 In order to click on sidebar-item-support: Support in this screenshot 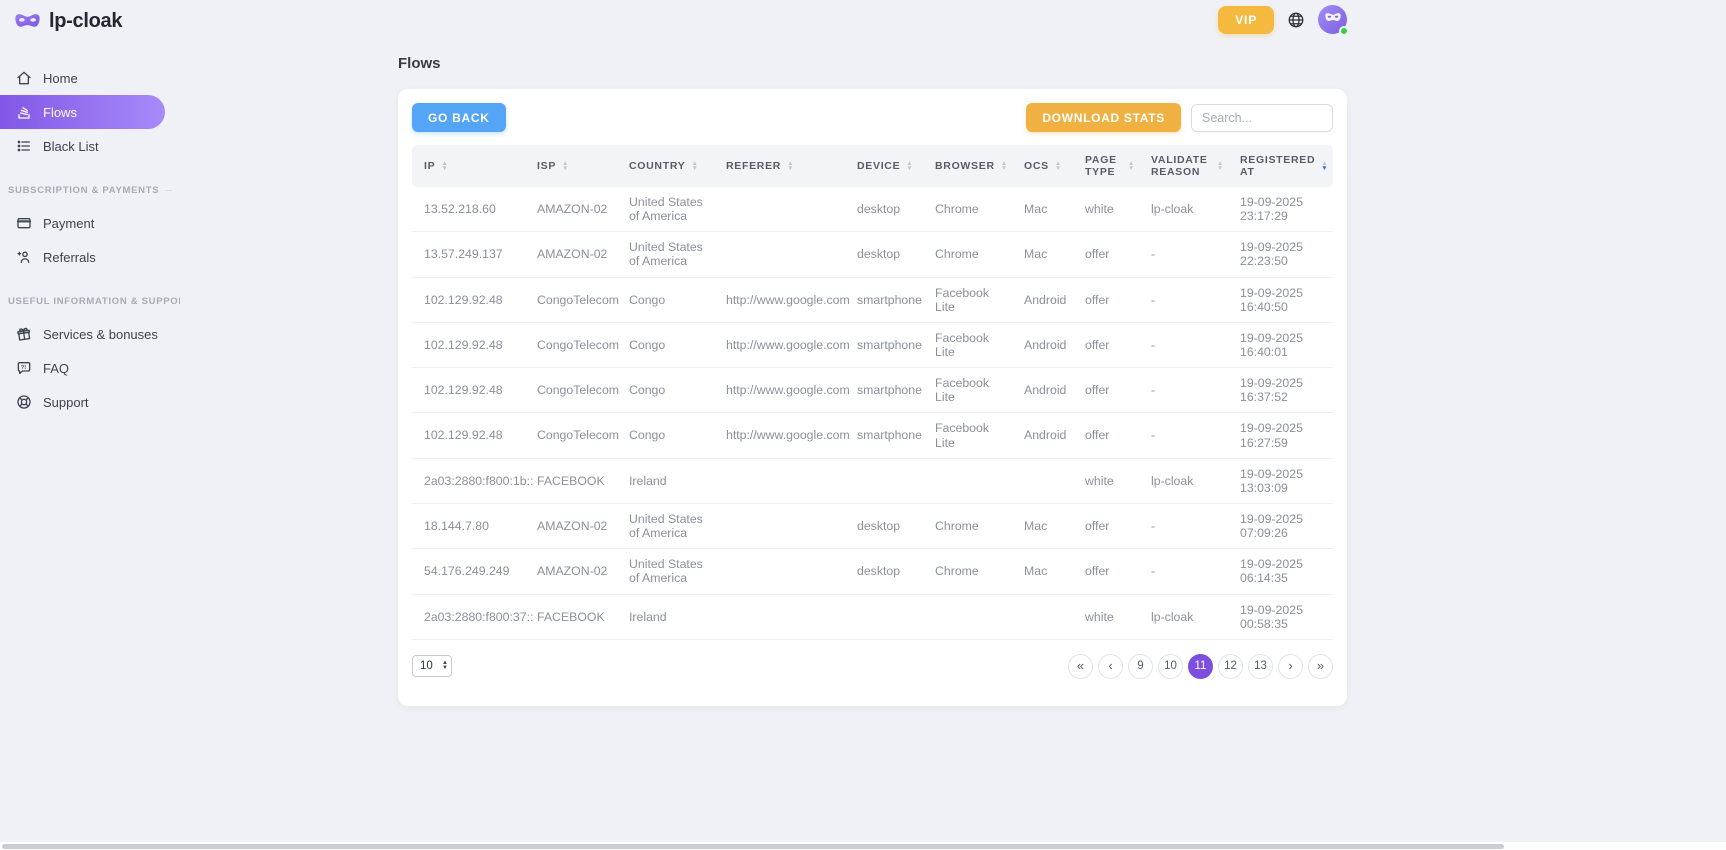, I will do `click(90, 402)`.